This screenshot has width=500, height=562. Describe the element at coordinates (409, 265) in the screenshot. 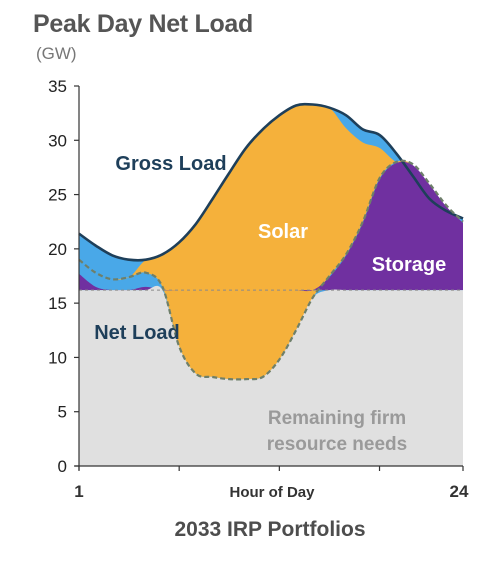

I see `storage-label: Storage` at that location.